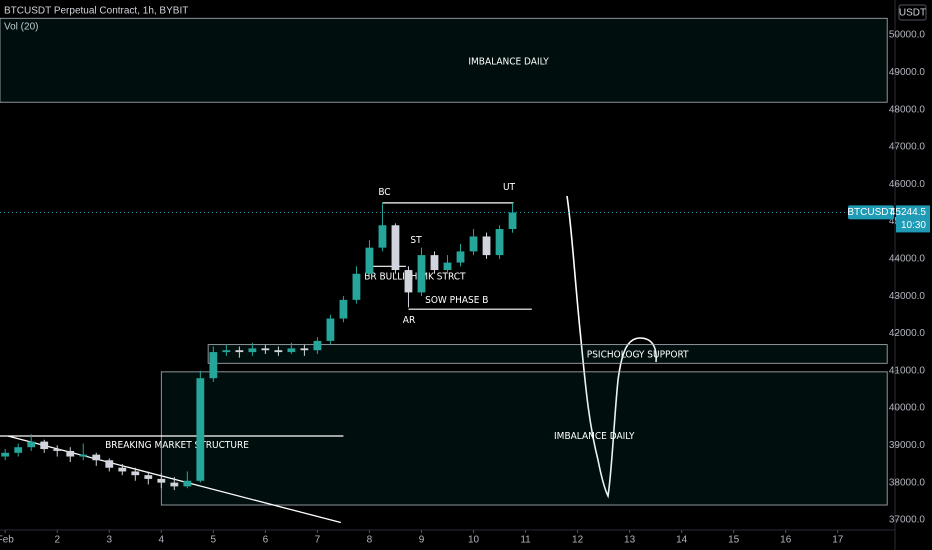 This screenshot has width=932, height=550. I want to click on symbol-tag: BTCUSDT, so click(870, 212).